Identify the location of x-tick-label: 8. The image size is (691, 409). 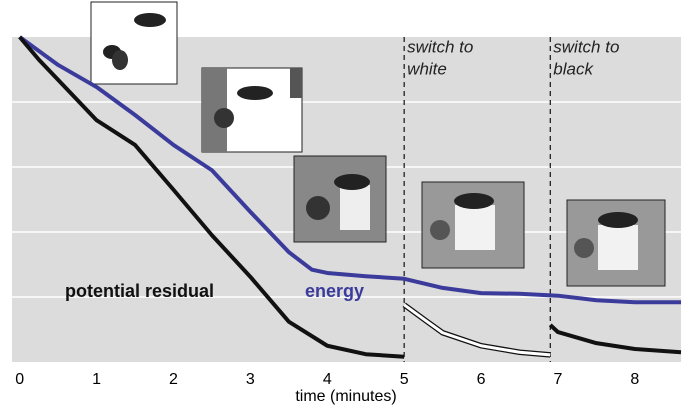
(634, 379).